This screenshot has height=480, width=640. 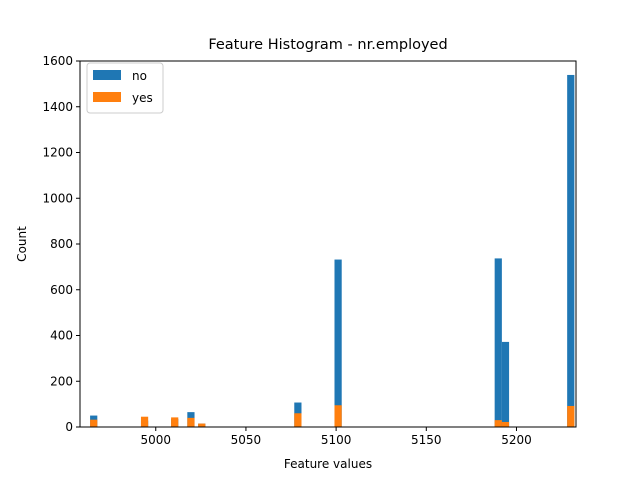 What do you see at coordinates (57, 153) in the screenshot?
I see `y-tick-label: 1200` at bounding box center [57, 153].